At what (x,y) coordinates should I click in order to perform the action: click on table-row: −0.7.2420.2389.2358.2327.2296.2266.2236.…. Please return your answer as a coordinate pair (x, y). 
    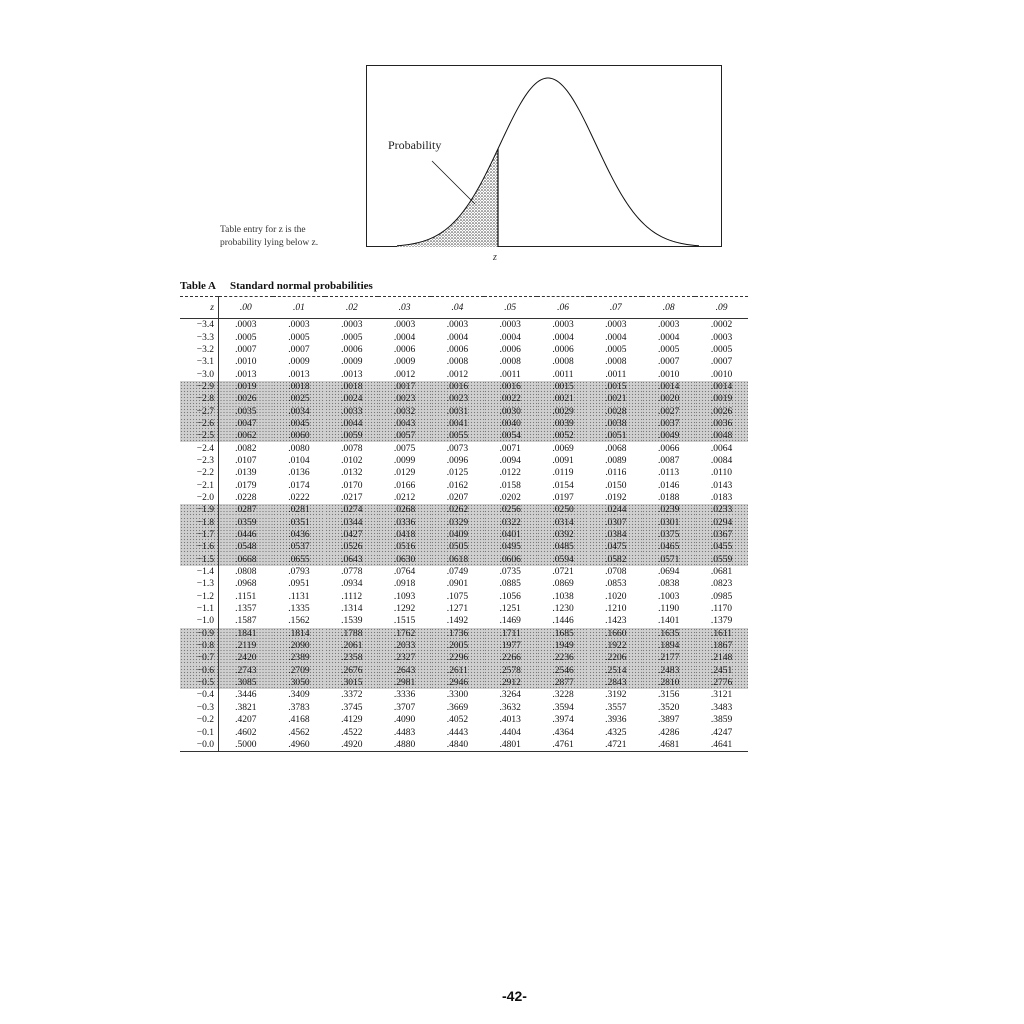
    Looking at the image, I should click on (464, 658).